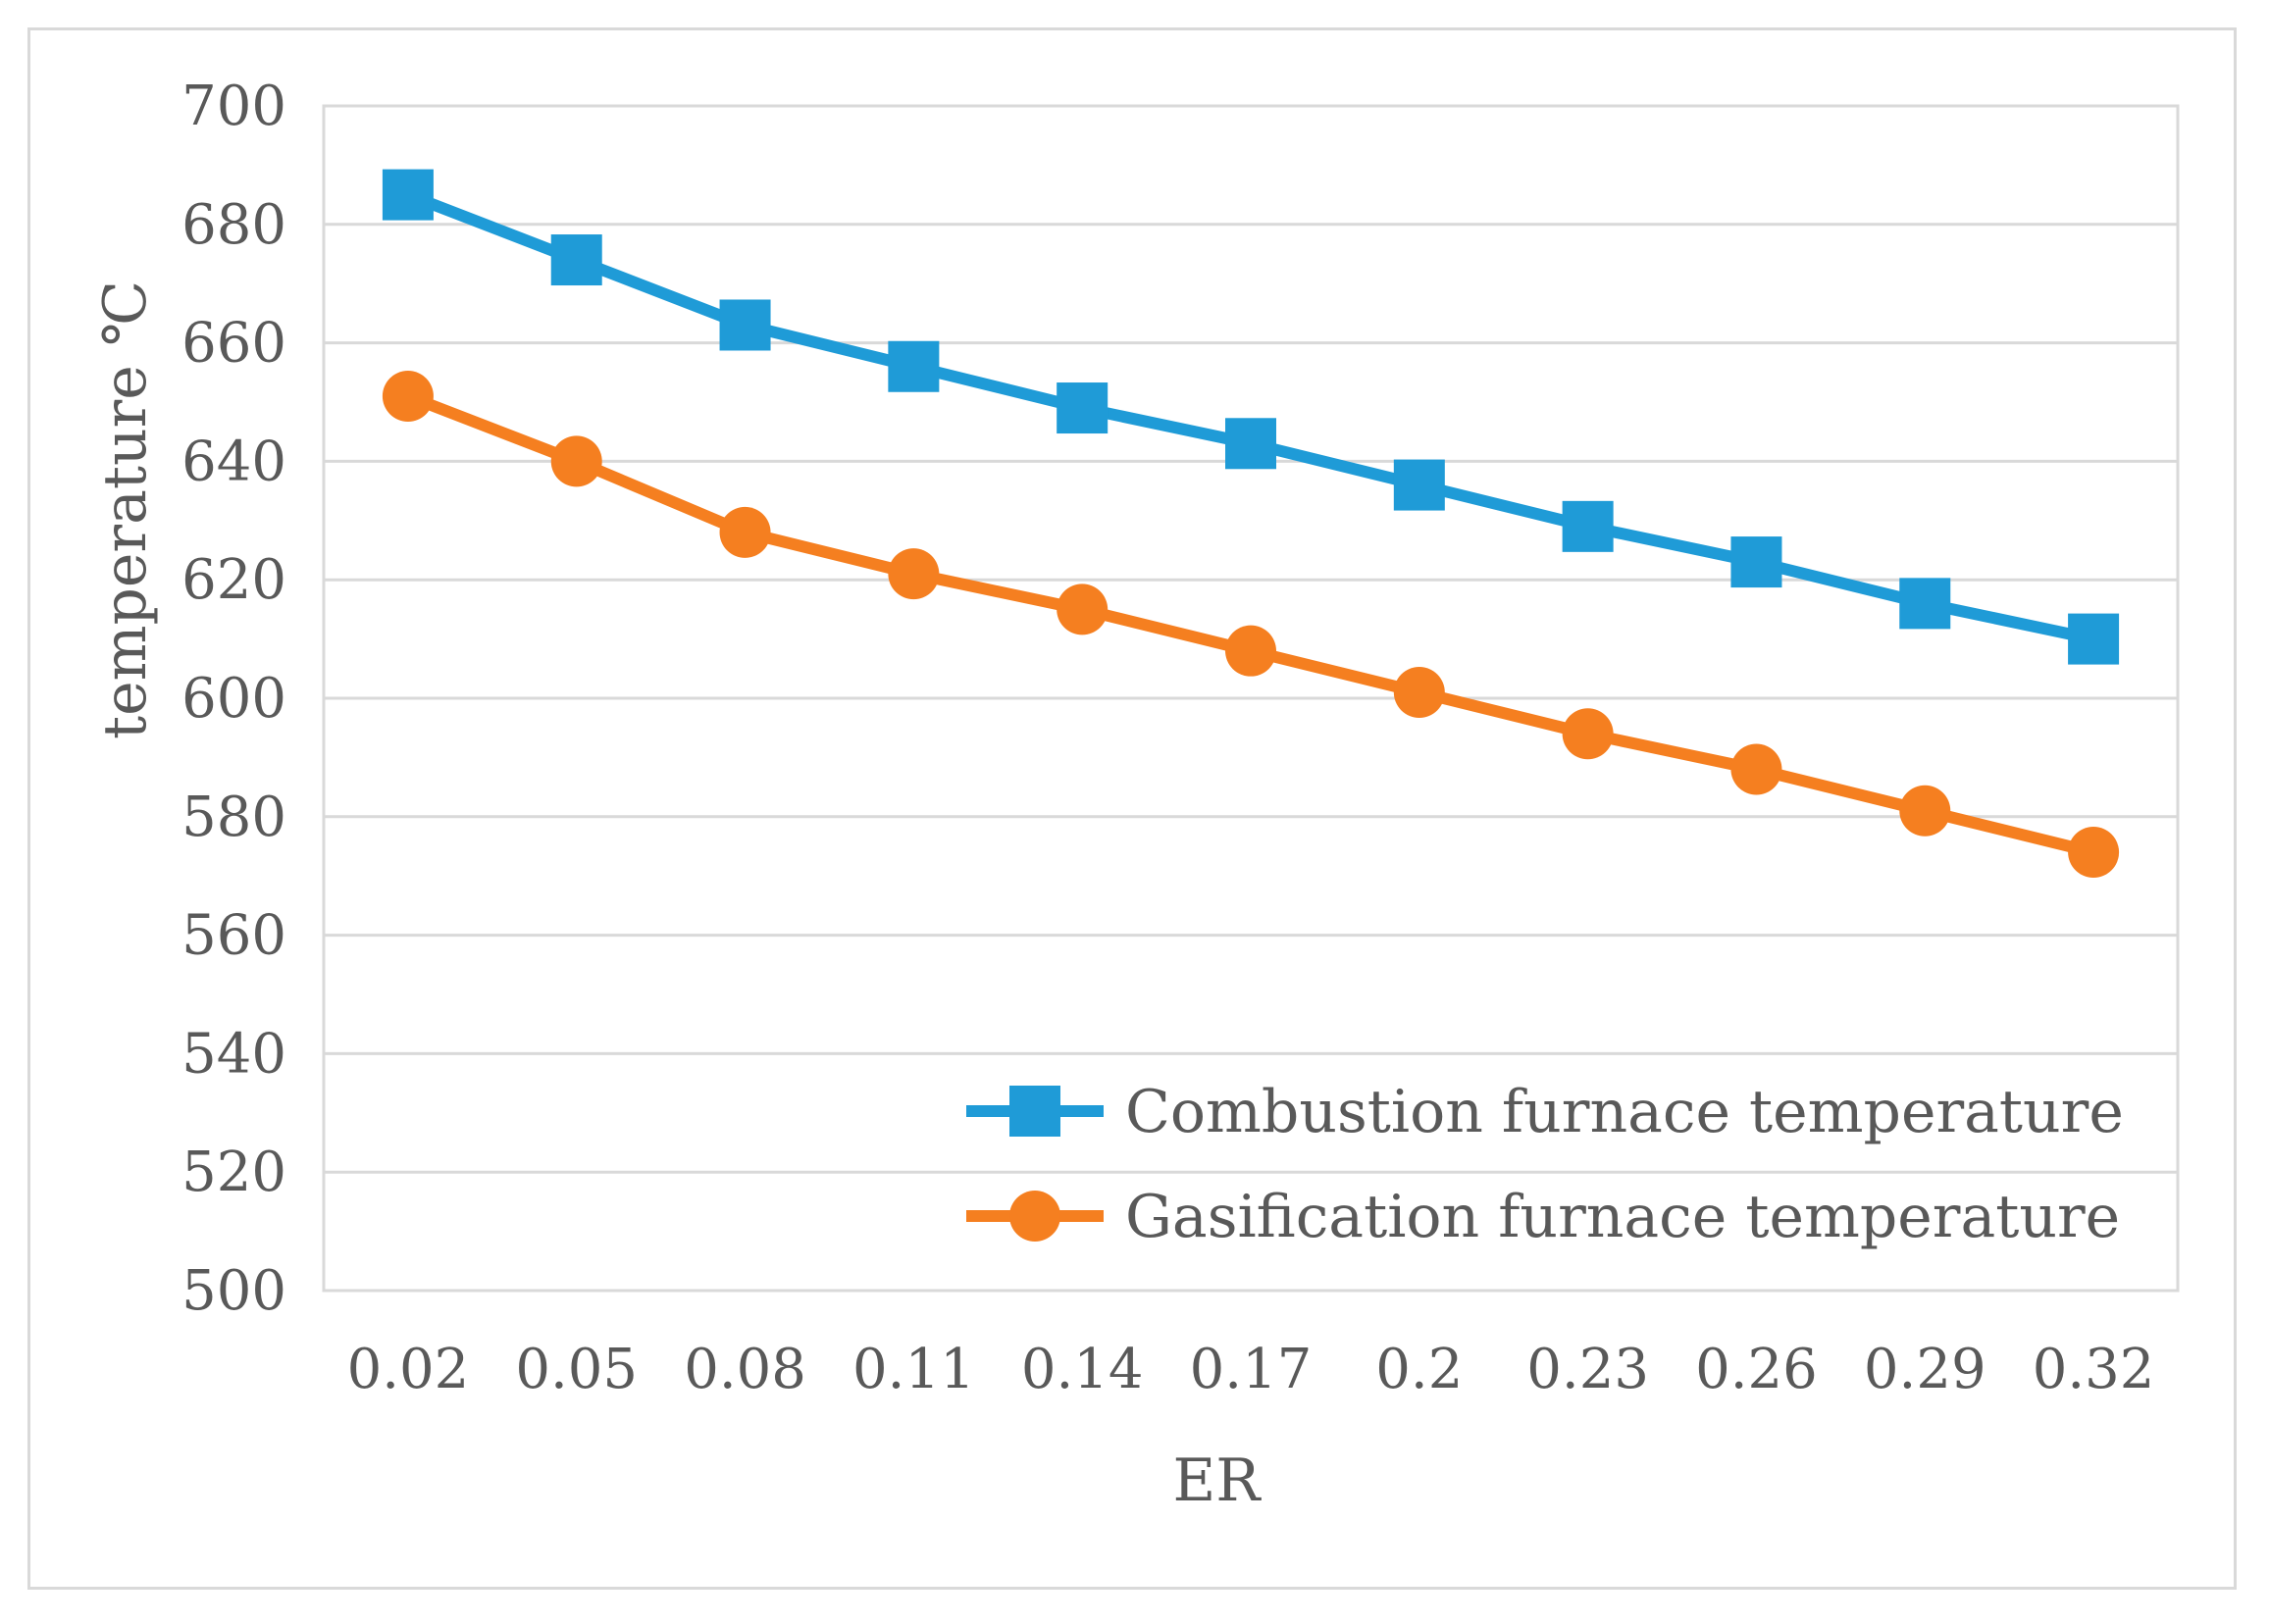  I want to click on y-axis-title: temperature ℃, so click(125, 509).